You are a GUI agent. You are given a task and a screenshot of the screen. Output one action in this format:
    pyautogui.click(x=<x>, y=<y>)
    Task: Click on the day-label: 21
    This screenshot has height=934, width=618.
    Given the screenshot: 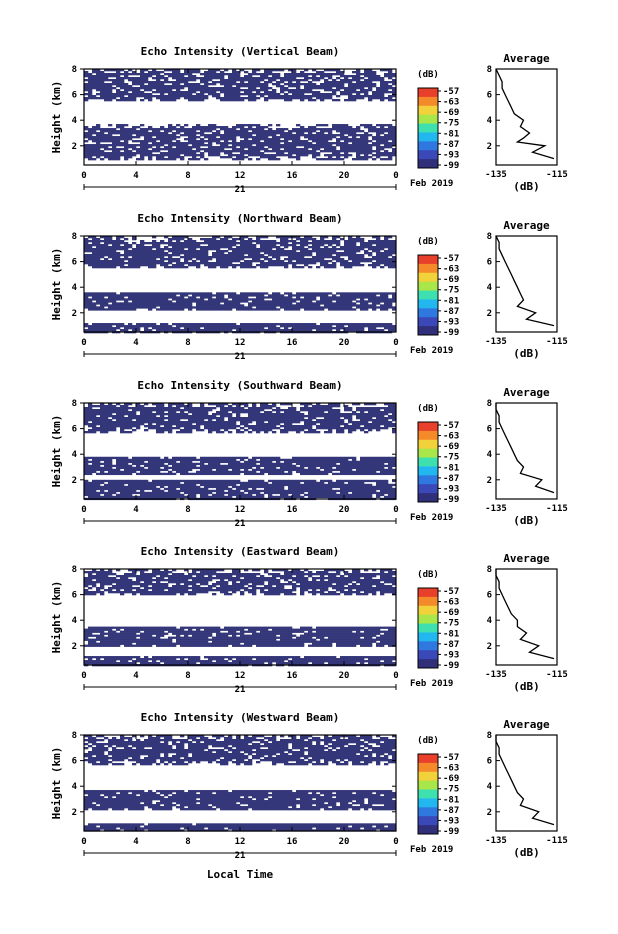 What is the action you would take?
    pyautogui.click(x=240, y=190)
    